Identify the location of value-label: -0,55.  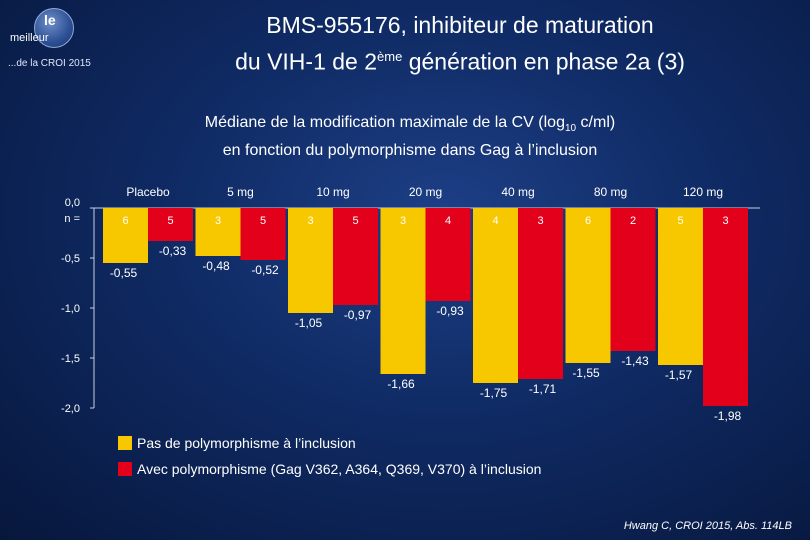
(124, 273).